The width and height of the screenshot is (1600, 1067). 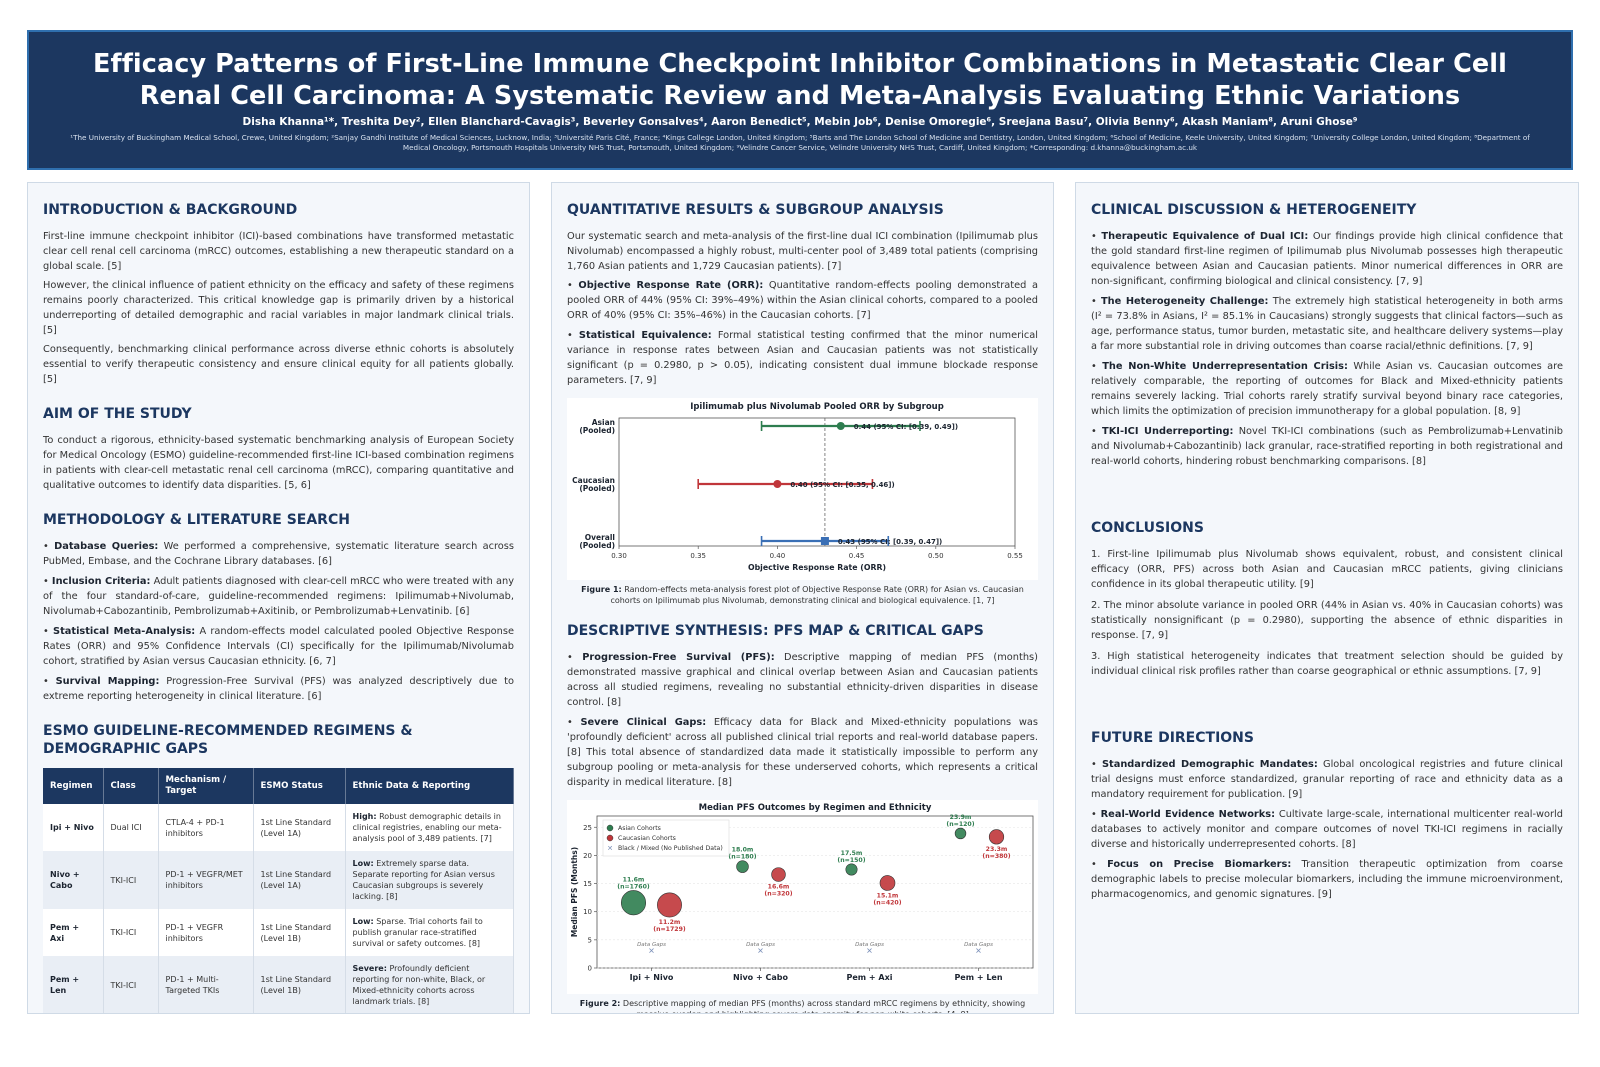 I want to click on figure-2-caption-label: Figure 2:, so click(x=600, y=1003).